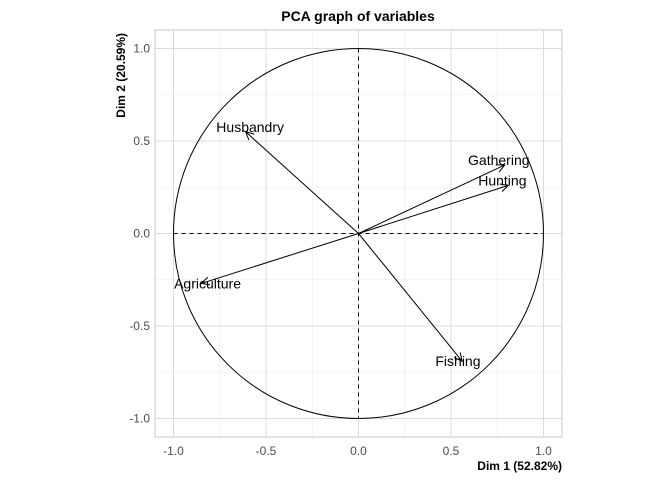 The image size is (672, 485). I want to click on label-gathering: Gathering, so click(498, 160).